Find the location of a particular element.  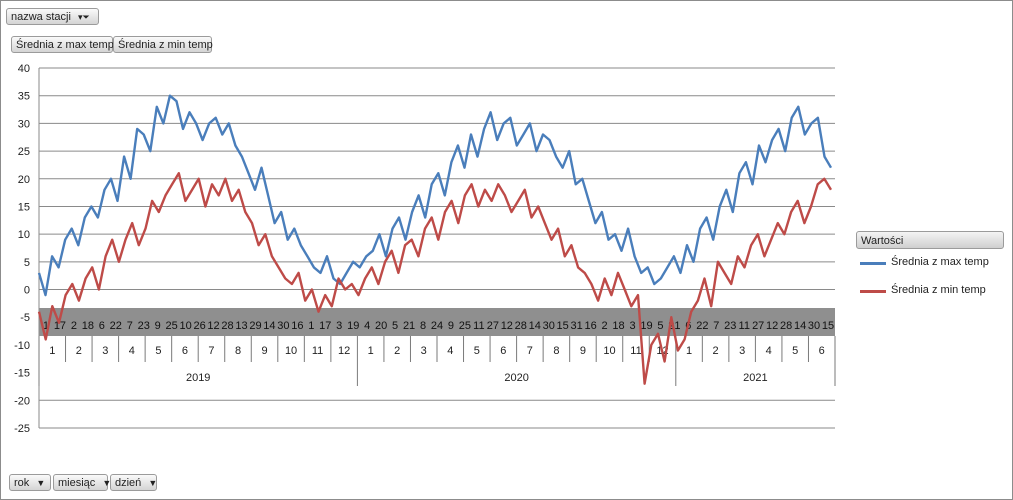

year-label: 2020 is located at coordinates (516, 378).